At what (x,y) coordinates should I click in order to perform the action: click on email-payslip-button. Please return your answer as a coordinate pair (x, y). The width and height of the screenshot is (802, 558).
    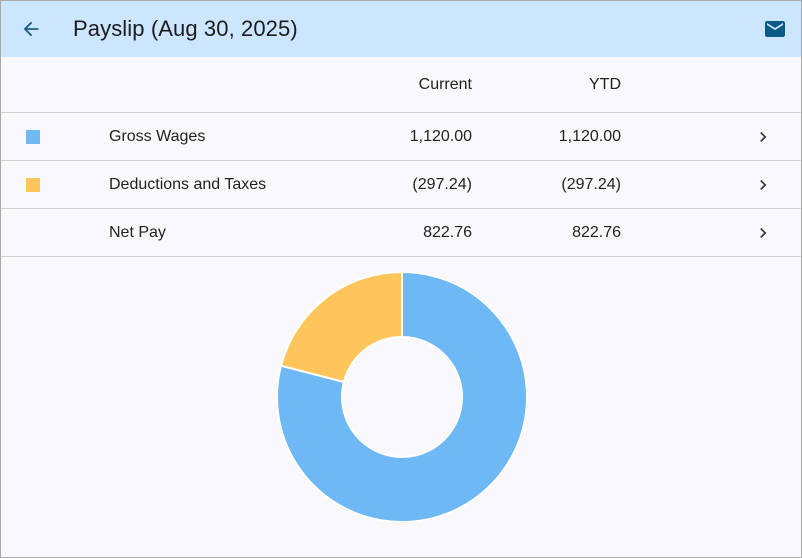
    Looking at the image, I should click on (775, 29).